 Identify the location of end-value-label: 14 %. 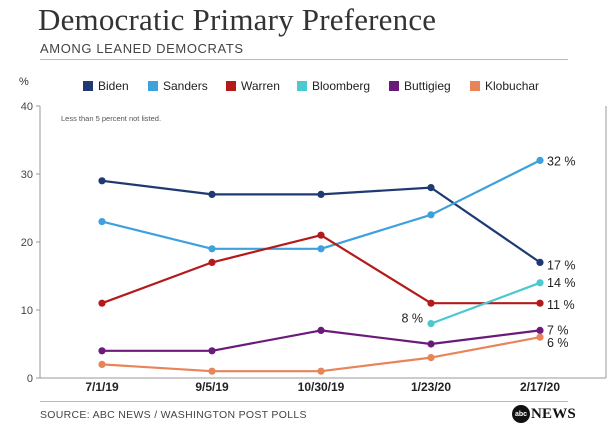
(561, 283).